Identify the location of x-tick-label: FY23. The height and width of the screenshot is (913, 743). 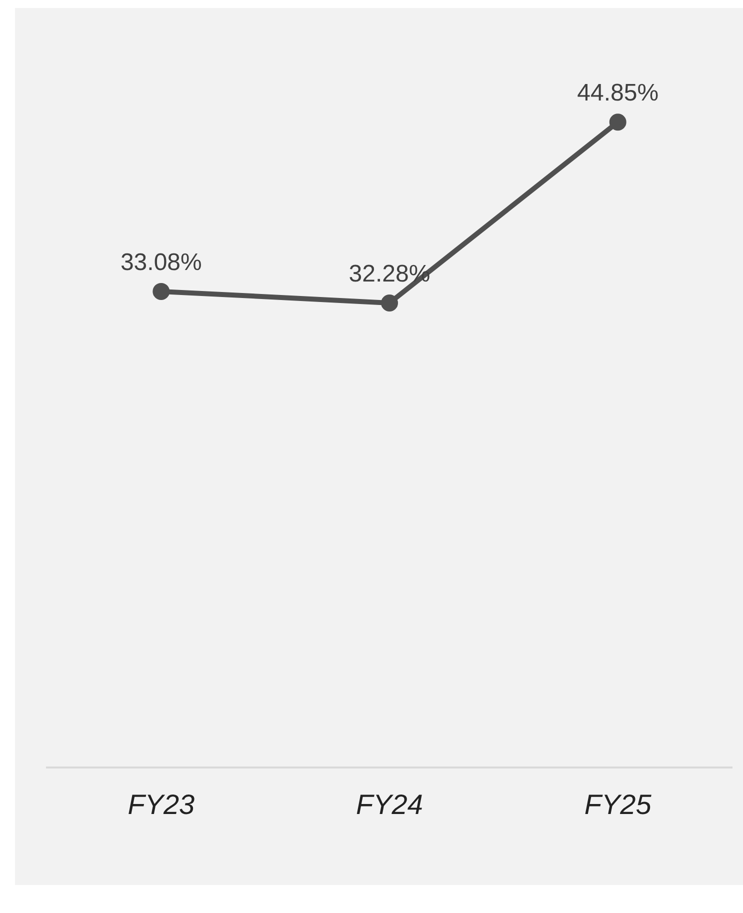
(162, 804).